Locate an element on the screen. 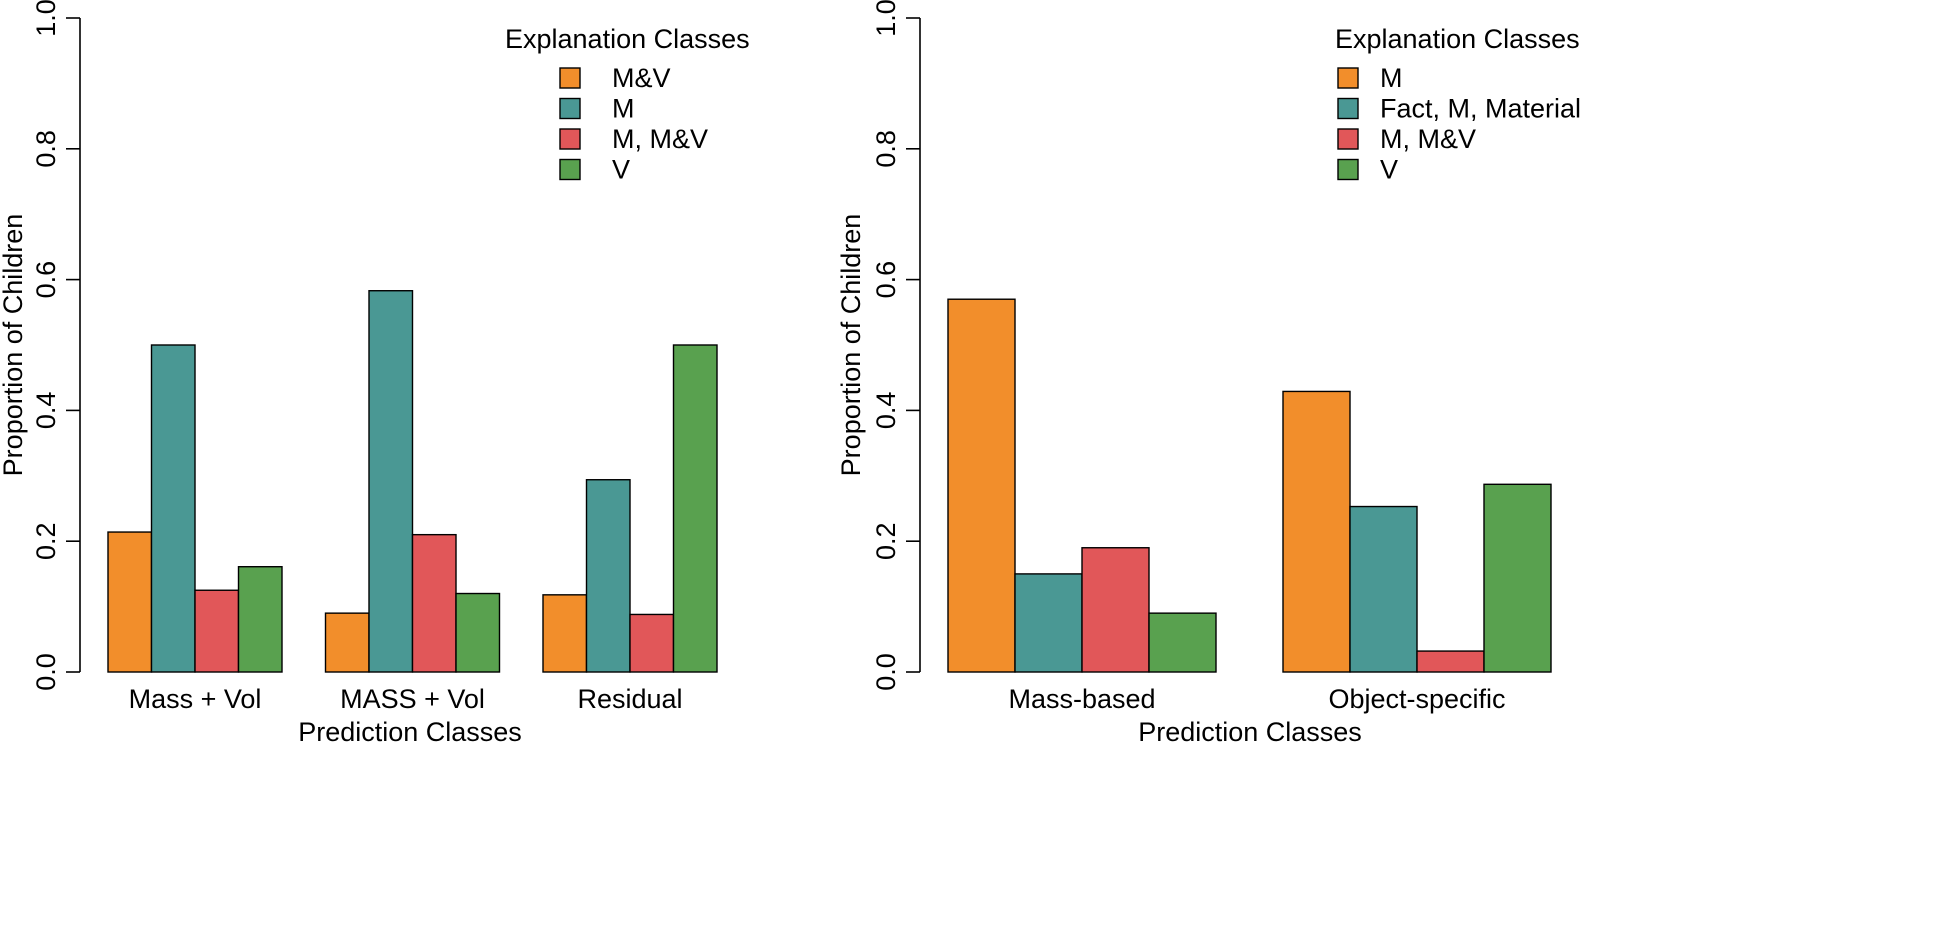  legend-entry: M&V is located at coordinates (641, 78).